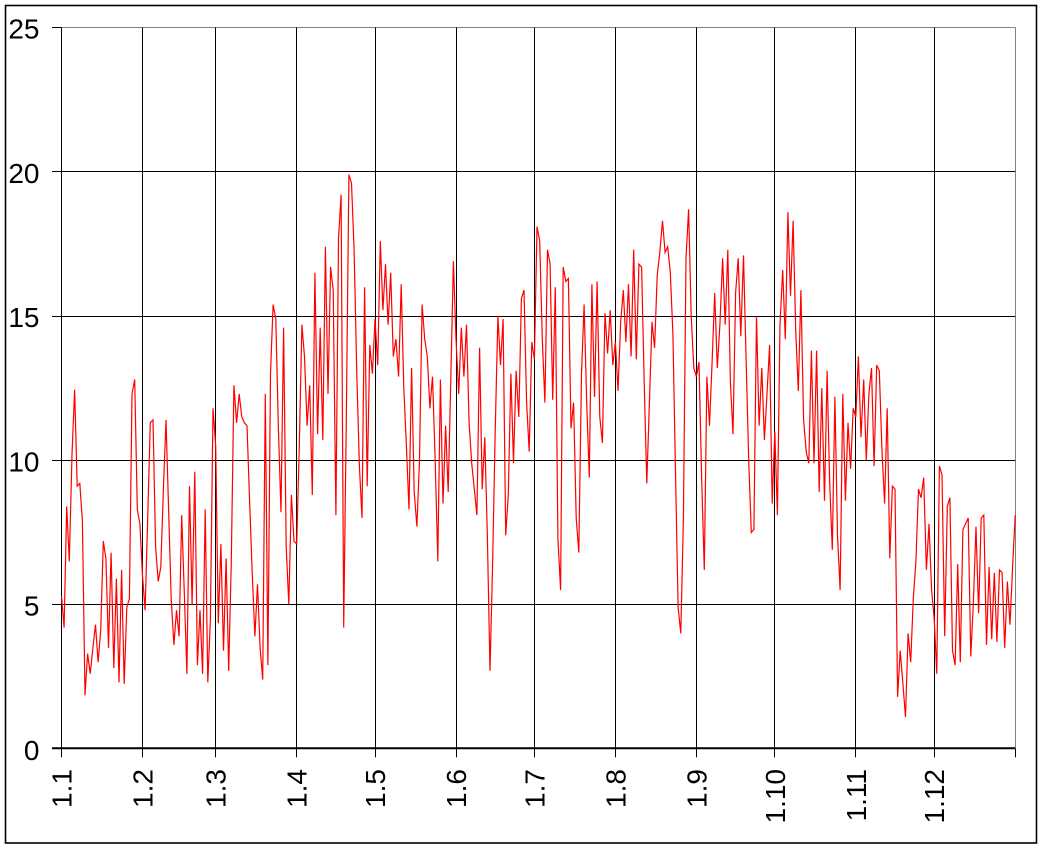  I want to click on svg-text: 5, so click(32, 606).